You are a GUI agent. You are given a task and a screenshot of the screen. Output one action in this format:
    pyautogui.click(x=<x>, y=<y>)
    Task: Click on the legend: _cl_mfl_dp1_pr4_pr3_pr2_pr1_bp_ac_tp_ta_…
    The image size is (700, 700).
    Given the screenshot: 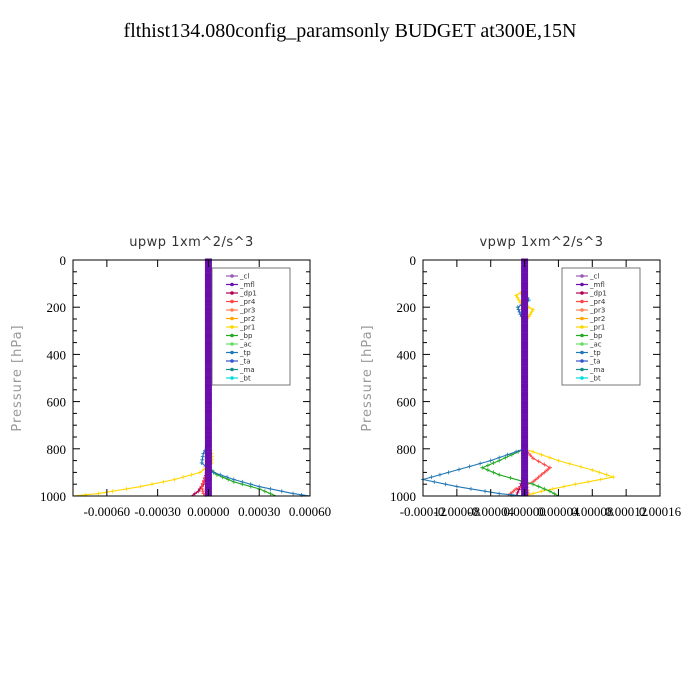 What is the action you would take?
    pyautogui.click(x=251, y=326)
    